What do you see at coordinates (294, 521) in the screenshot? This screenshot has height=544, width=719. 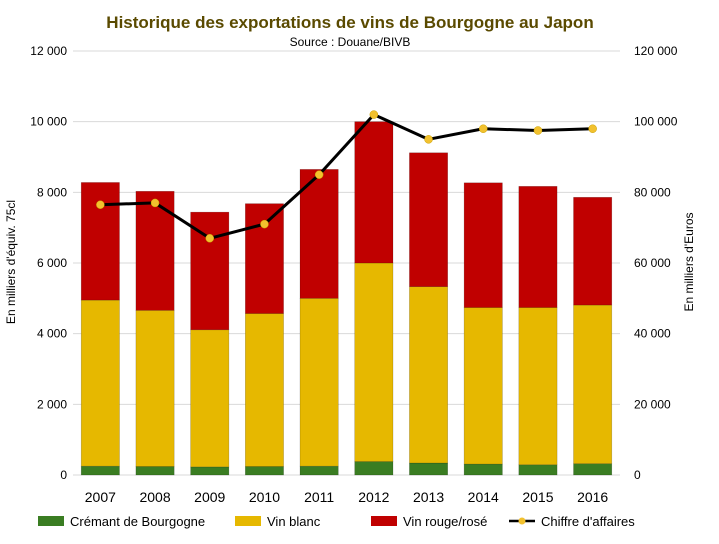 I see `legend-label-vin-blanc: Vin blanc` at bounding box center [294, 521].